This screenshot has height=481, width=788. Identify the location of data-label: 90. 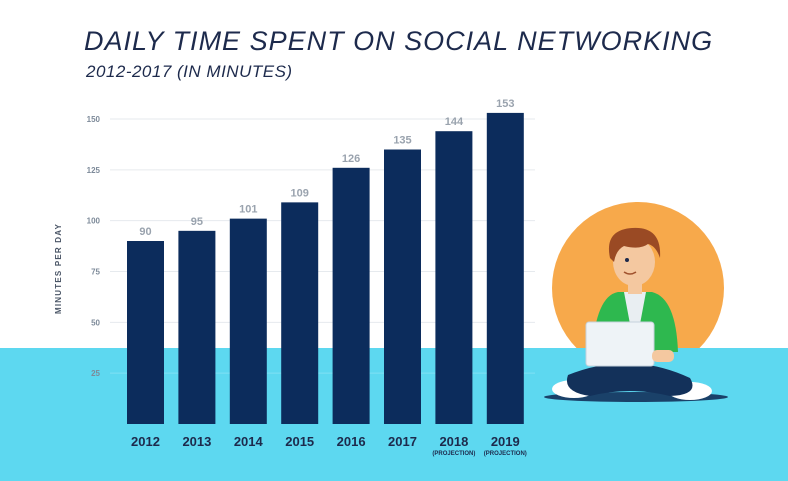
(145, 232).